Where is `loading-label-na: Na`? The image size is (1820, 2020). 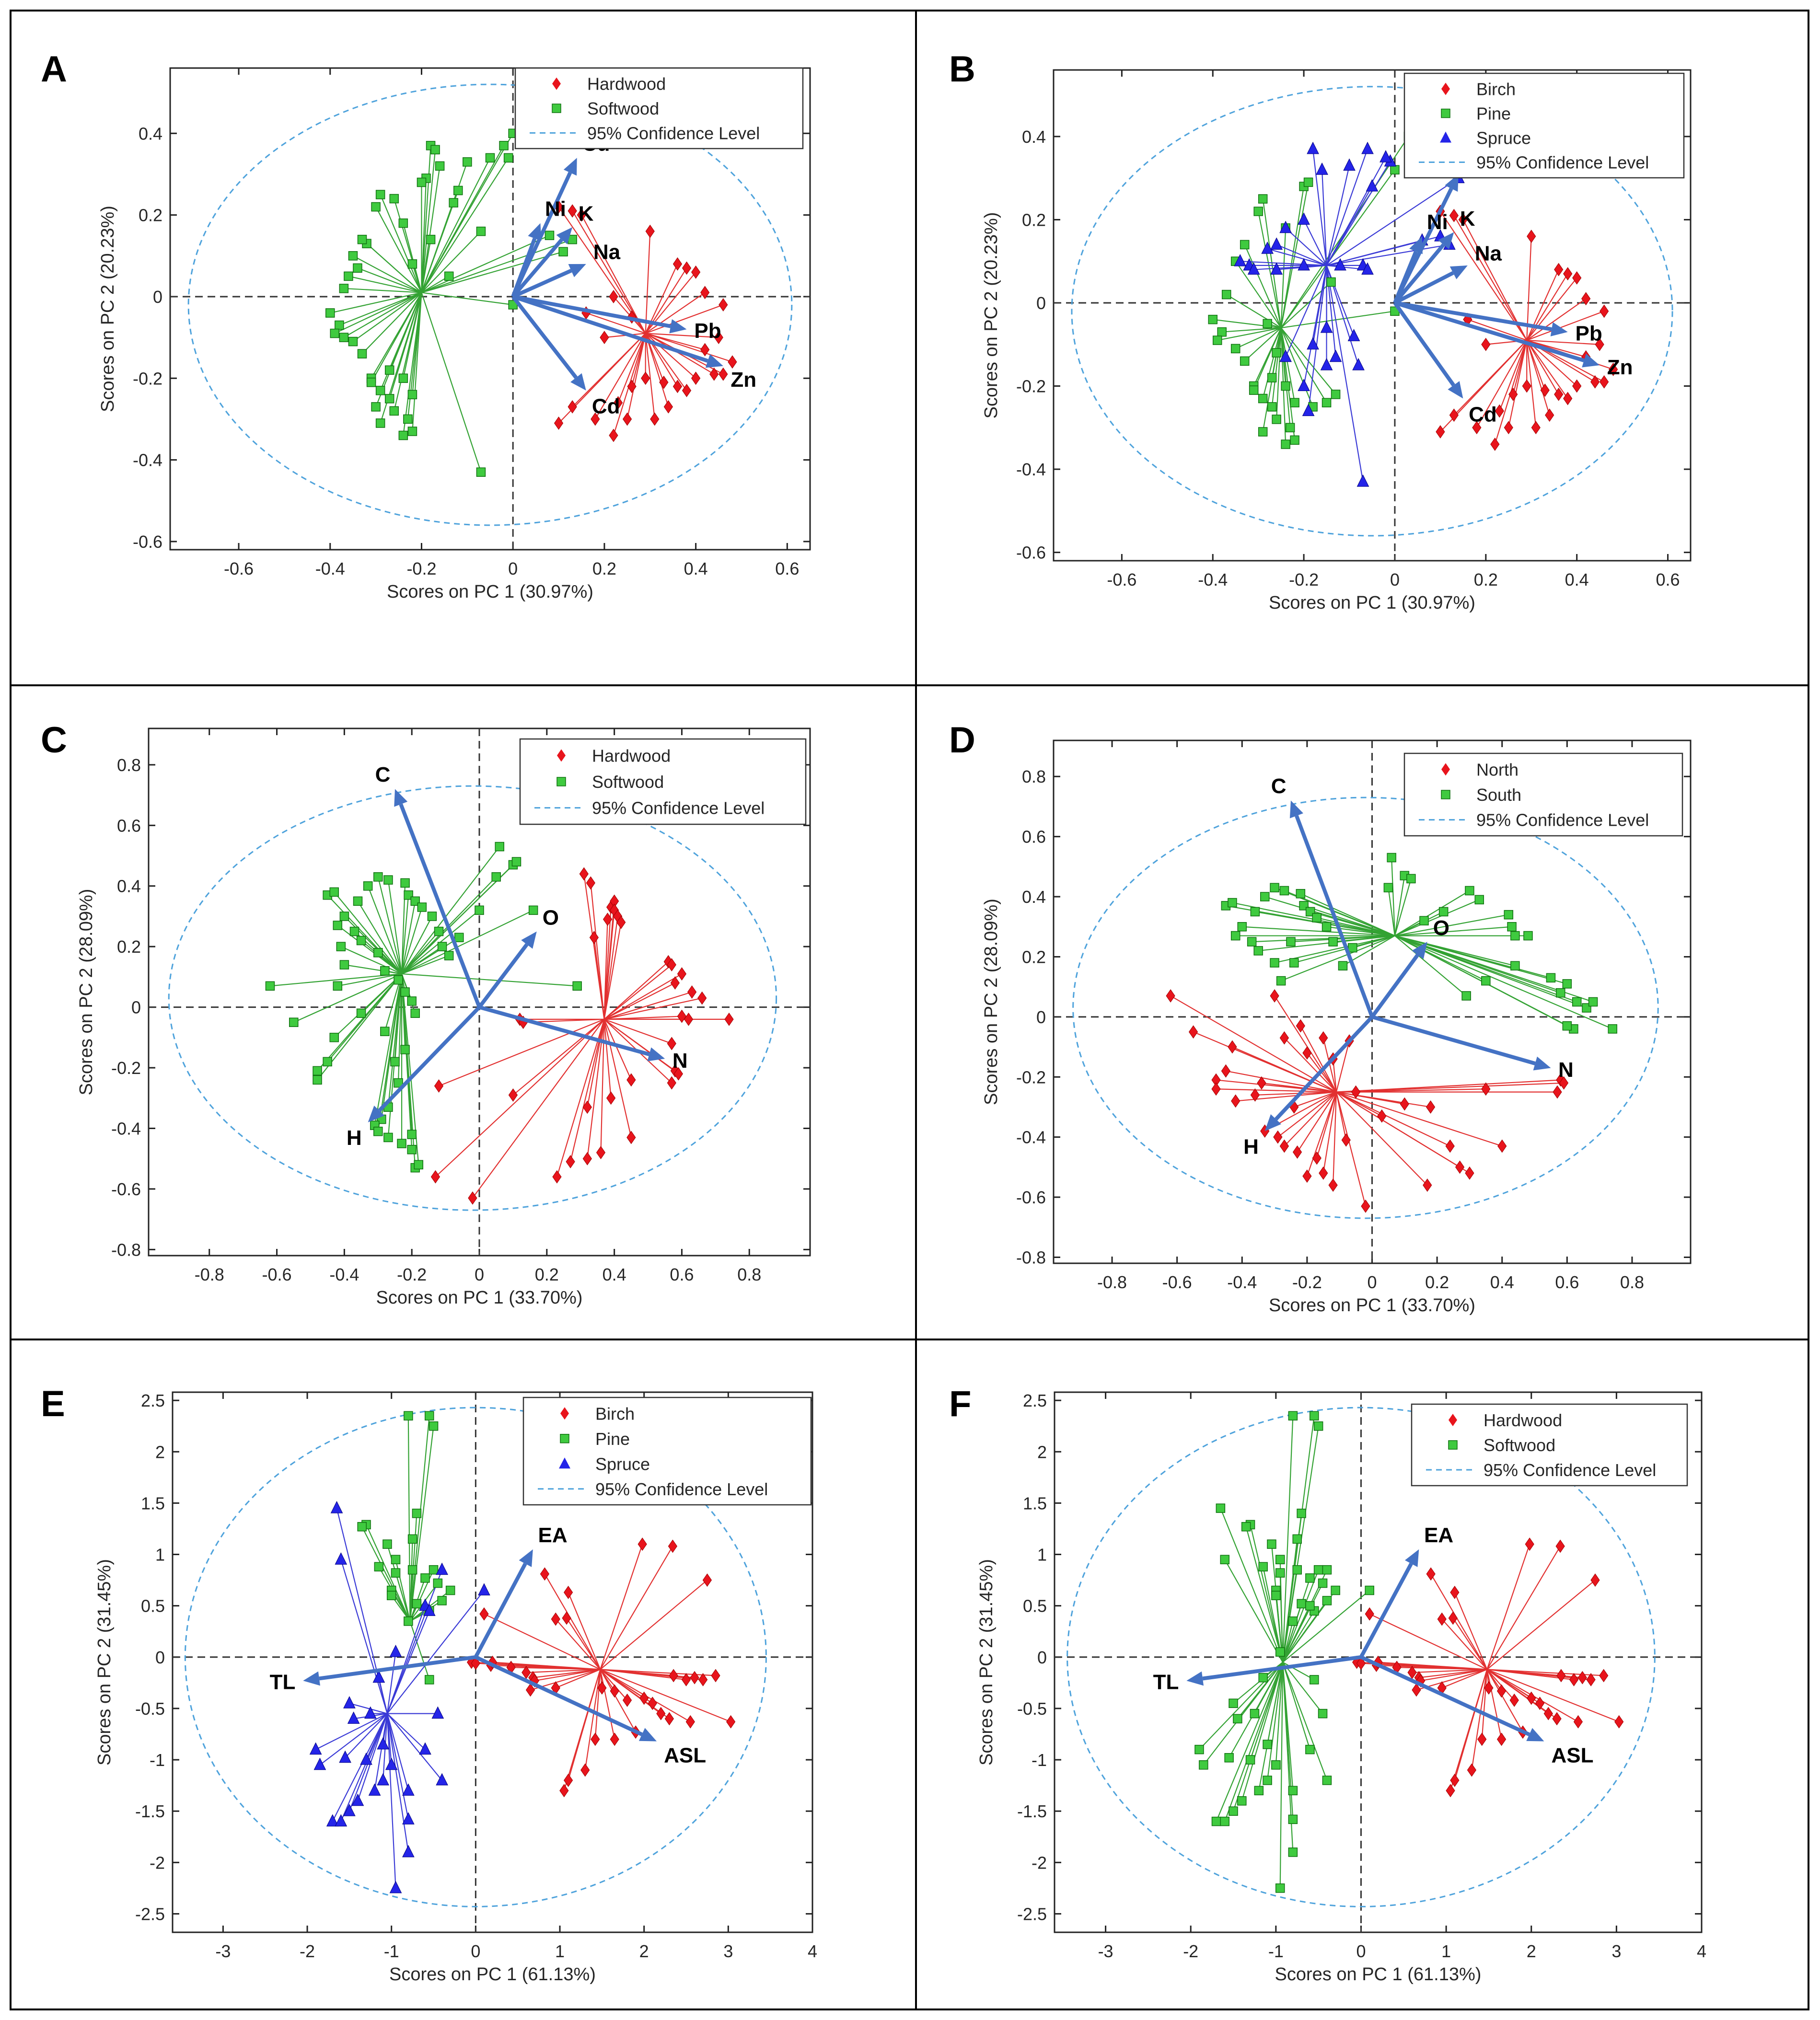
loading-label-na: Na is located at coordinates (1488, 253).